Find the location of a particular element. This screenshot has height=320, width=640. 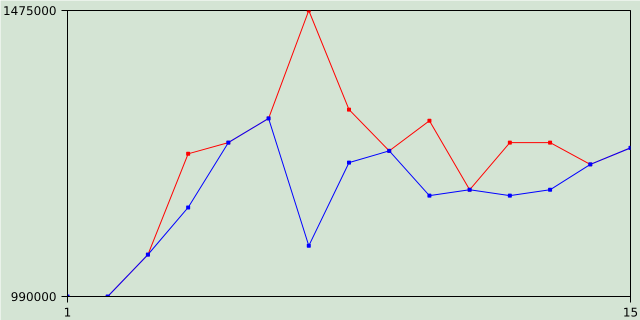

x-tick-label: 15 is located at coordinates (630, 313).